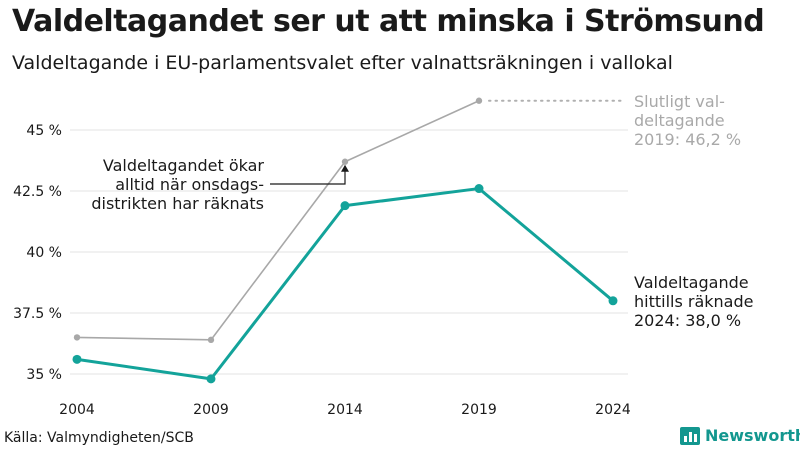  What do you see at coordinates (44, 131) in the screenshot?
I see `y-tick-label: 45 %` at bounding box center [44, 131].